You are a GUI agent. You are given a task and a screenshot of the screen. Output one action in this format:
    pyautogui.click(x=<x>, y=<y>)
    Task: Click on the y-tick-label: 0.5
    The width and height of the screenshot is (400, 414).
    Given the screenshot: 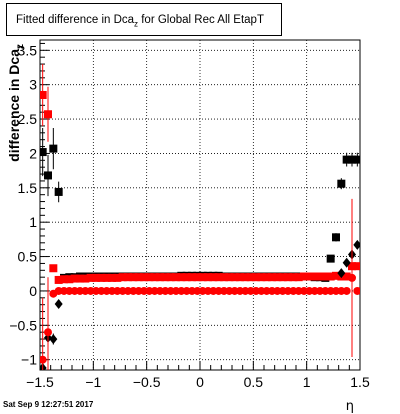 What is the action you would take?
    pyautogui.click(x=28, y=257)
    